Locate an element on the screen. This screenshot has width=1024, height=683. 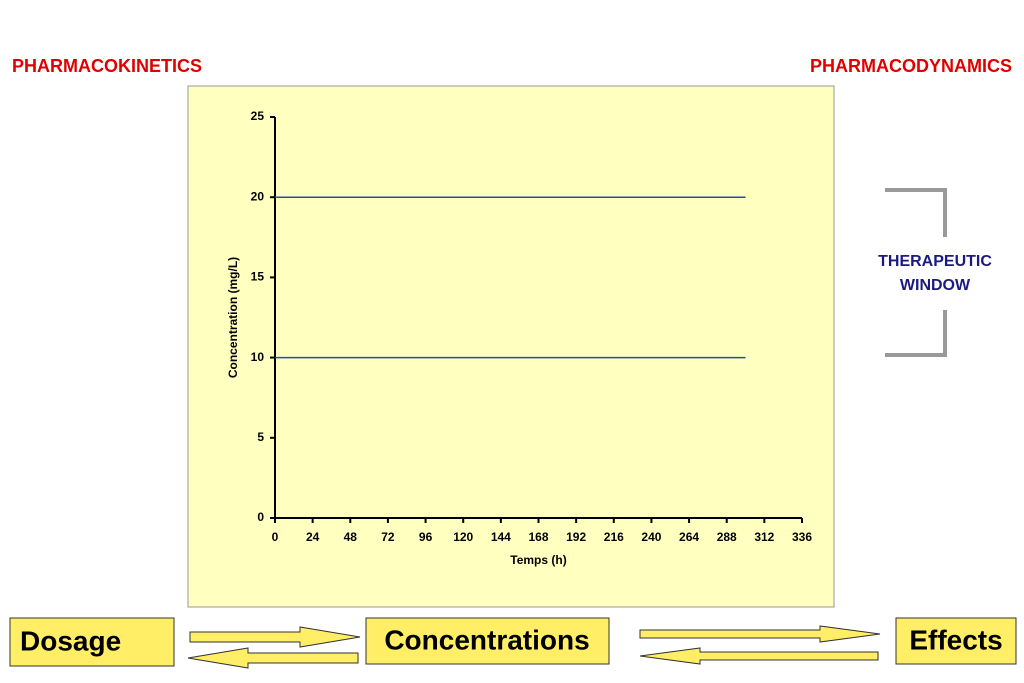
x-tick-label: 336 is located at coordinates (802, 537).